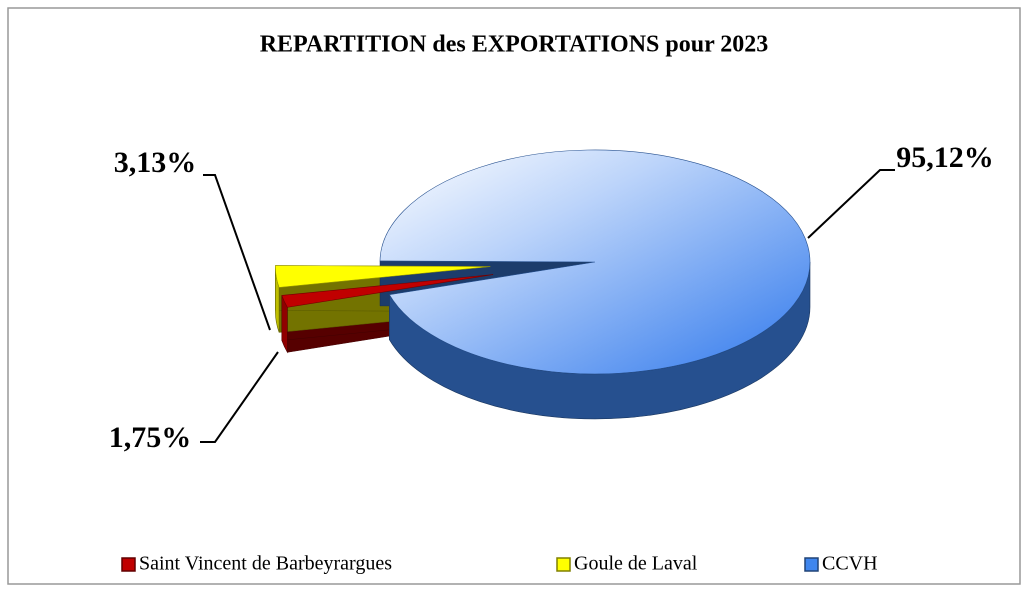  What do you see at coordinates (636, 564) in the screenshot?
I see `legend-label: Goule de Laval` at bounding box center [636, 564].